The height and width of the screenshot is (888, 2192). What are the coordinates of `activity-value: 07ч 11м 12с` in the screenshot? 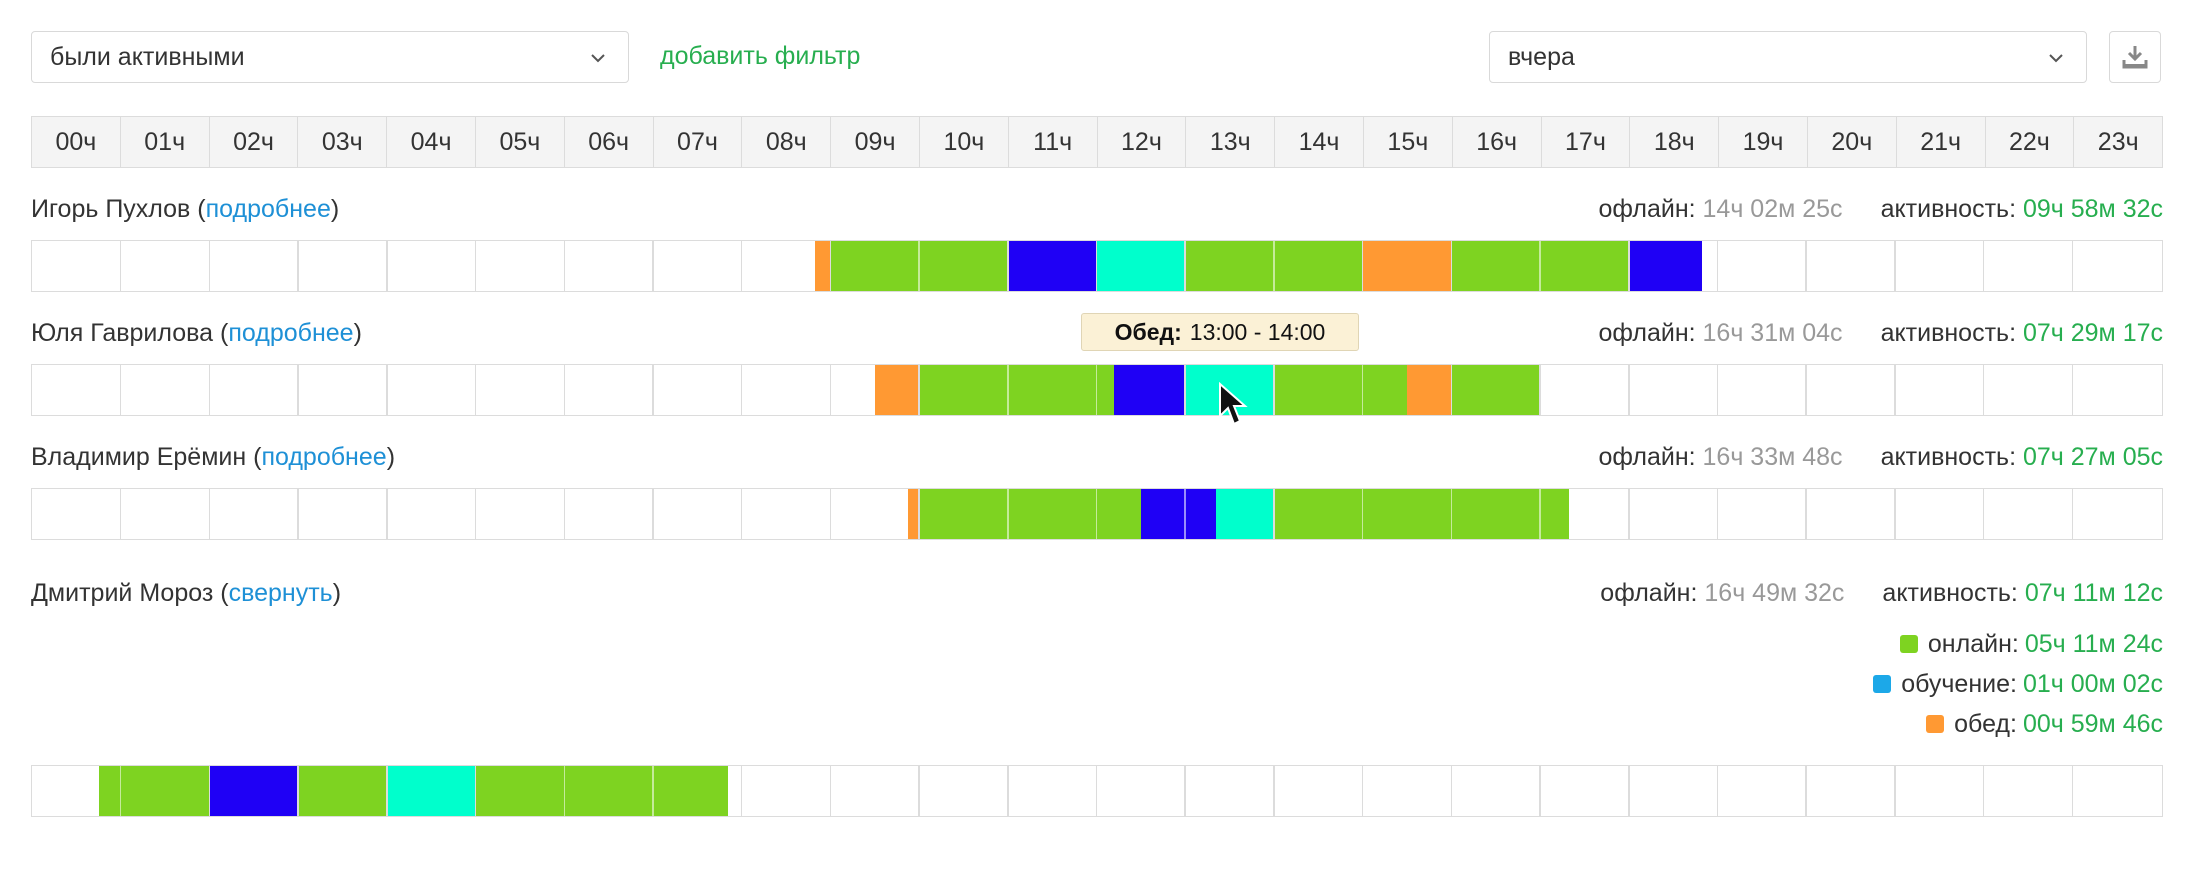 It's located at (2093, 593).